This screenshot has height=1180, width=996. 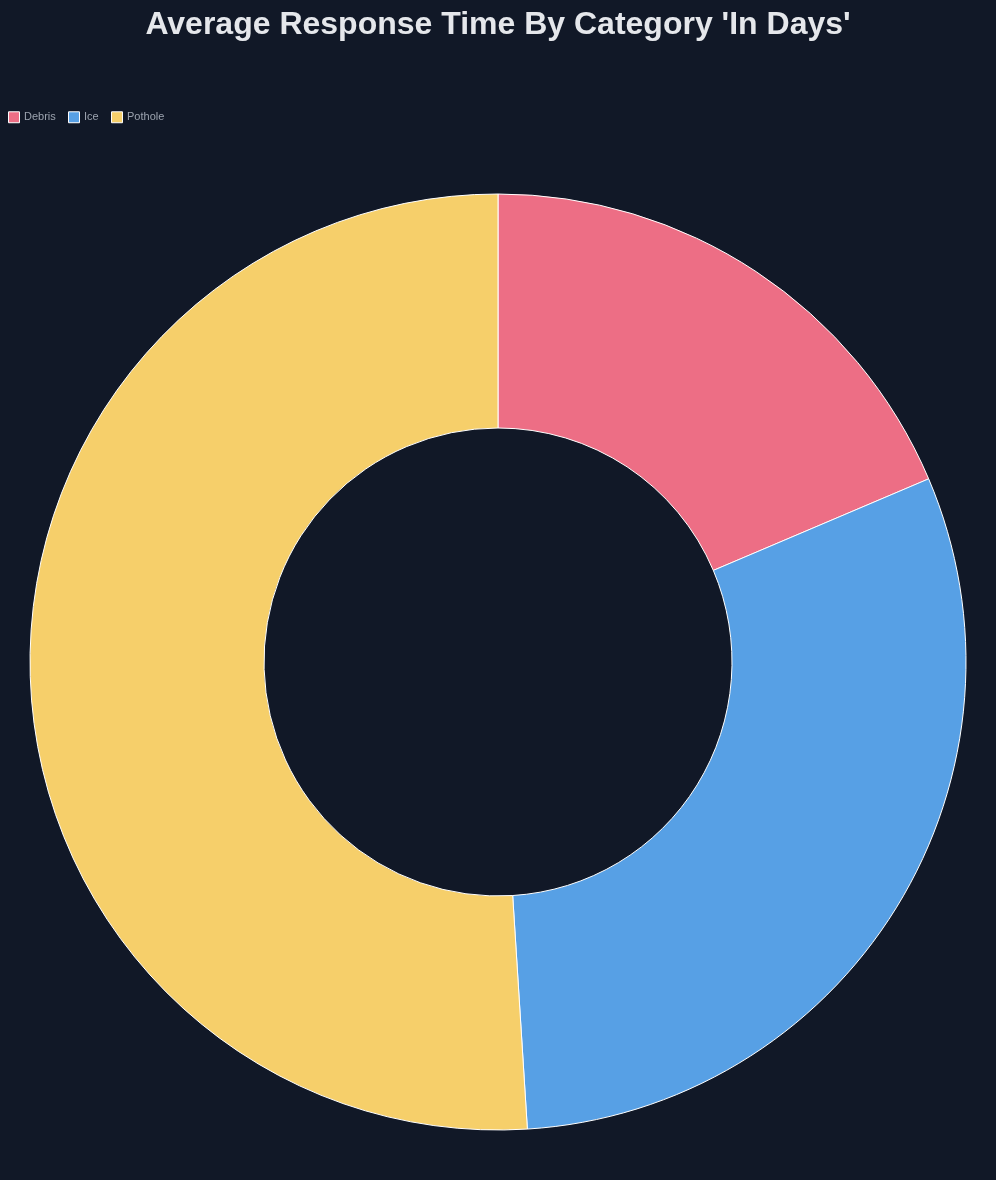 What do you see at coordinates (498, 23) in the screenshot?
I see `chart-title: Average Response Time By Category 'In Days'` at bounding box center [498, 23].